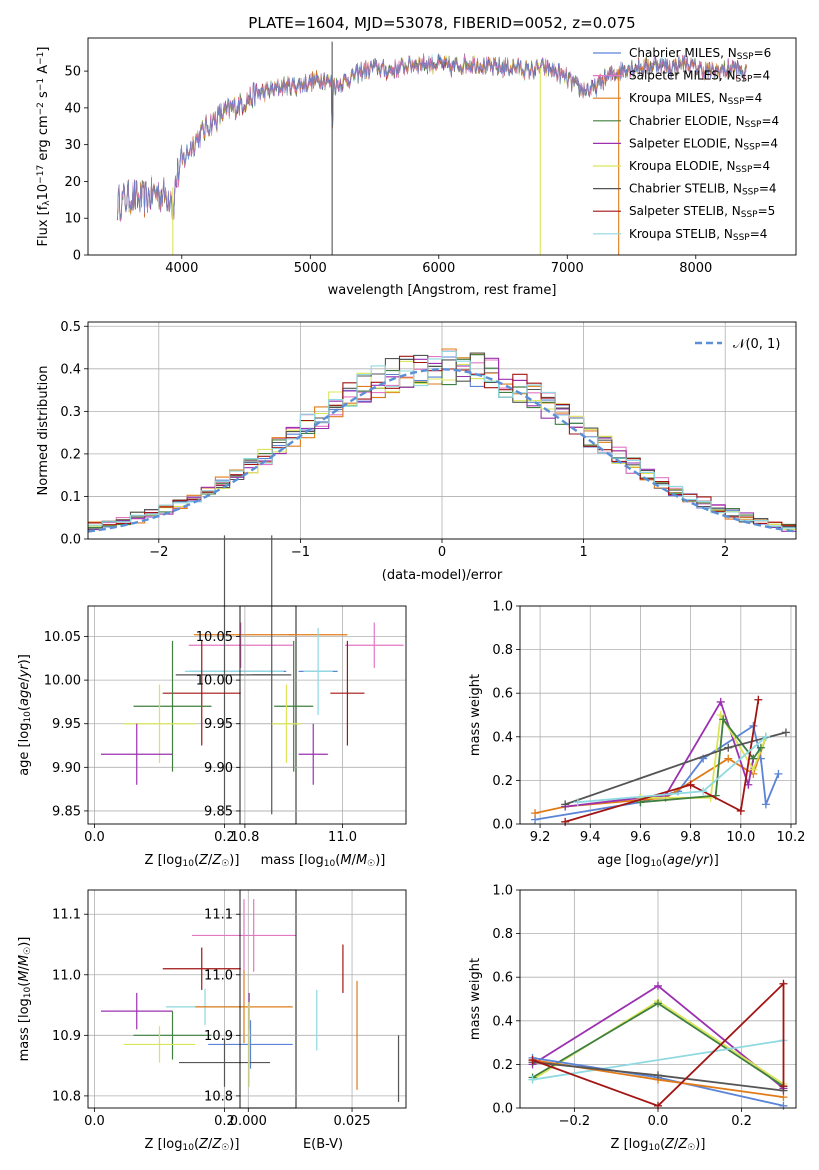 The width and height of the screenshot is (819, 1170). I want to click on y-tick-label: 0.1, so click(70, 497).